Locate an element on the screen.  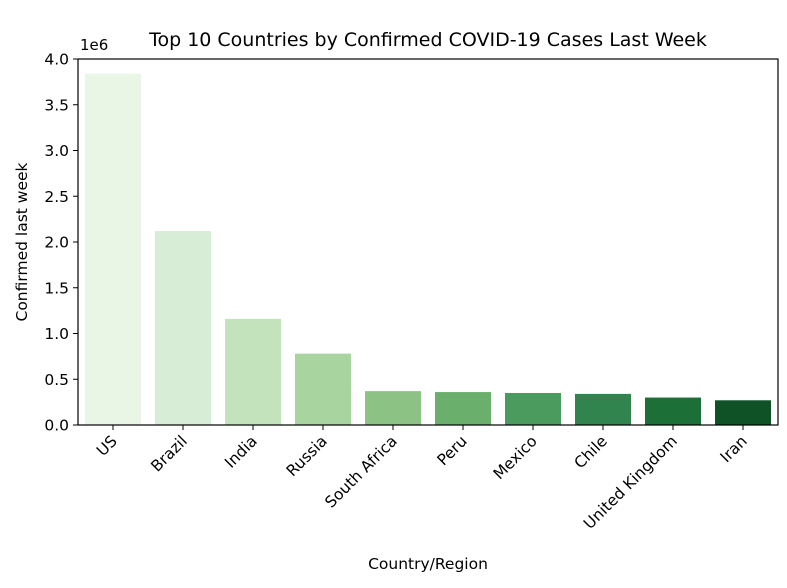
y-tick-label: 1.5 is located at coordinates (56, 288).